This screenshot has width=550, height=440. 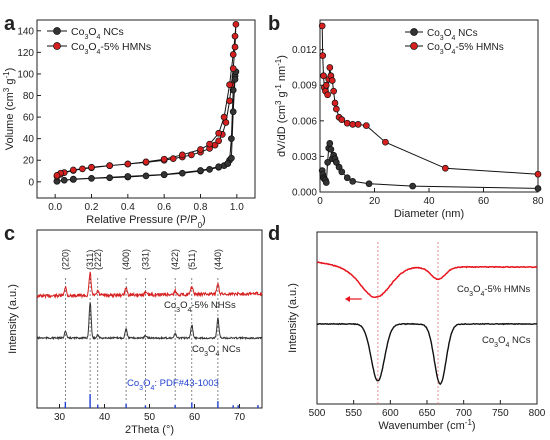 What do you see at coordinates (390, 413) in the screenshot?
I see `x-tick-label: 600` at bounding box center [390, 413].